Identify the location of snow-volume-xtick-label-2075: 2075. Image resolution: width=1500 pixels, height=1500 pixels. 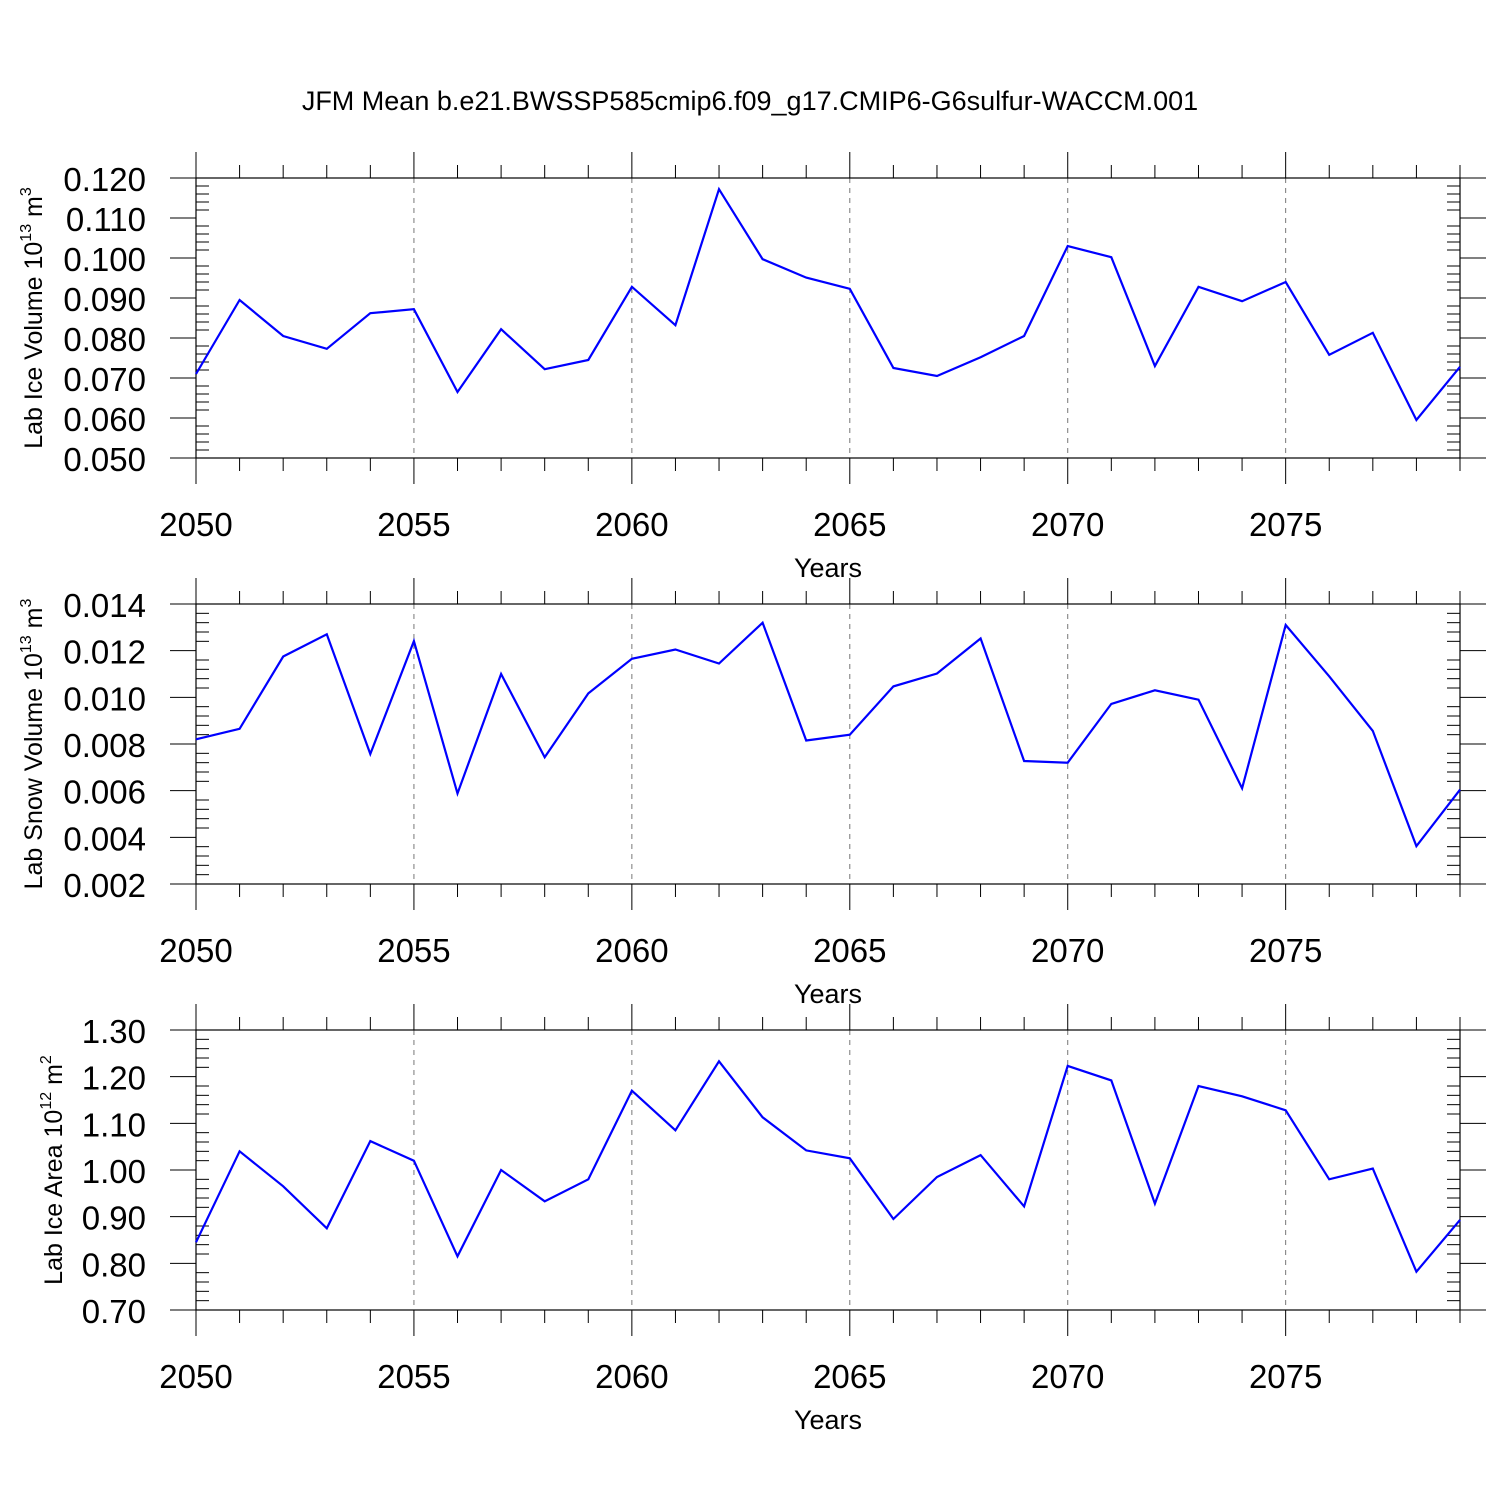
(1285, 950).